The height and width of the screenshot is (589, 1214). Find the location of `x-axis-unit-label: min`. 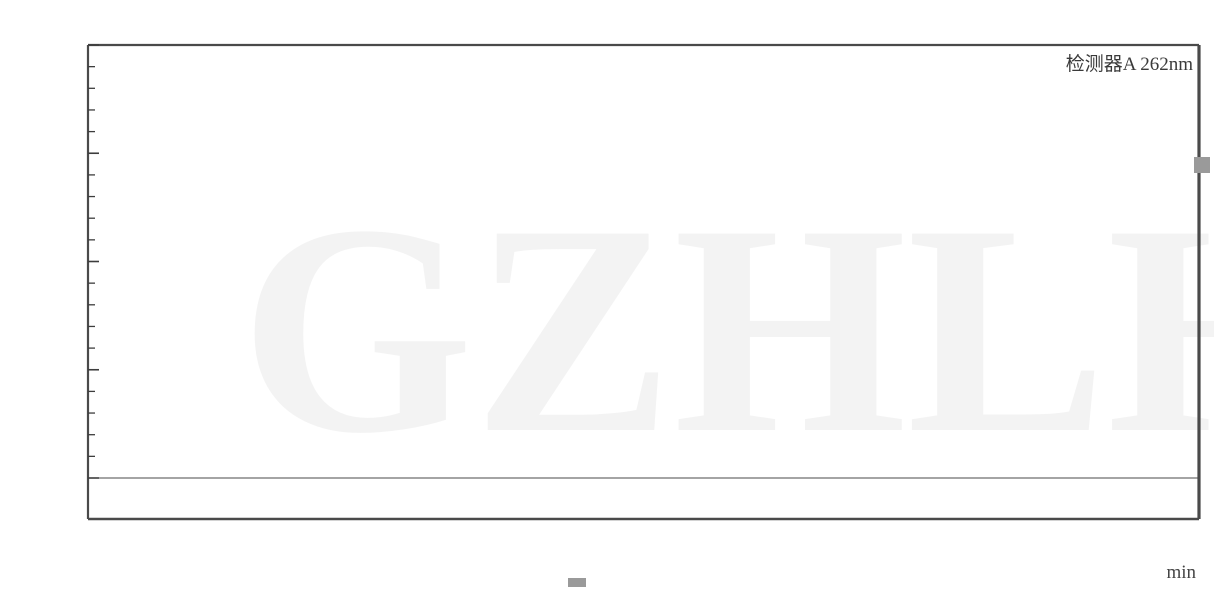

x-axis-unit-label: min is located at coordinates (1181, 572).